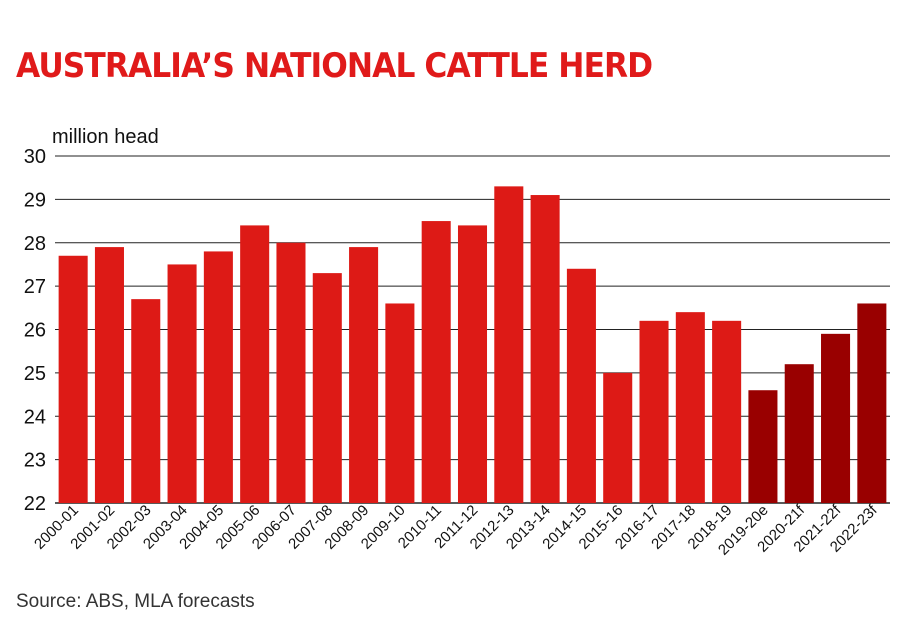 The height and width of the screenshot is (630, 912). Describe the element at coordinates (35, 461) in the screenshot. I see `y-tick-label: 23` at that location.